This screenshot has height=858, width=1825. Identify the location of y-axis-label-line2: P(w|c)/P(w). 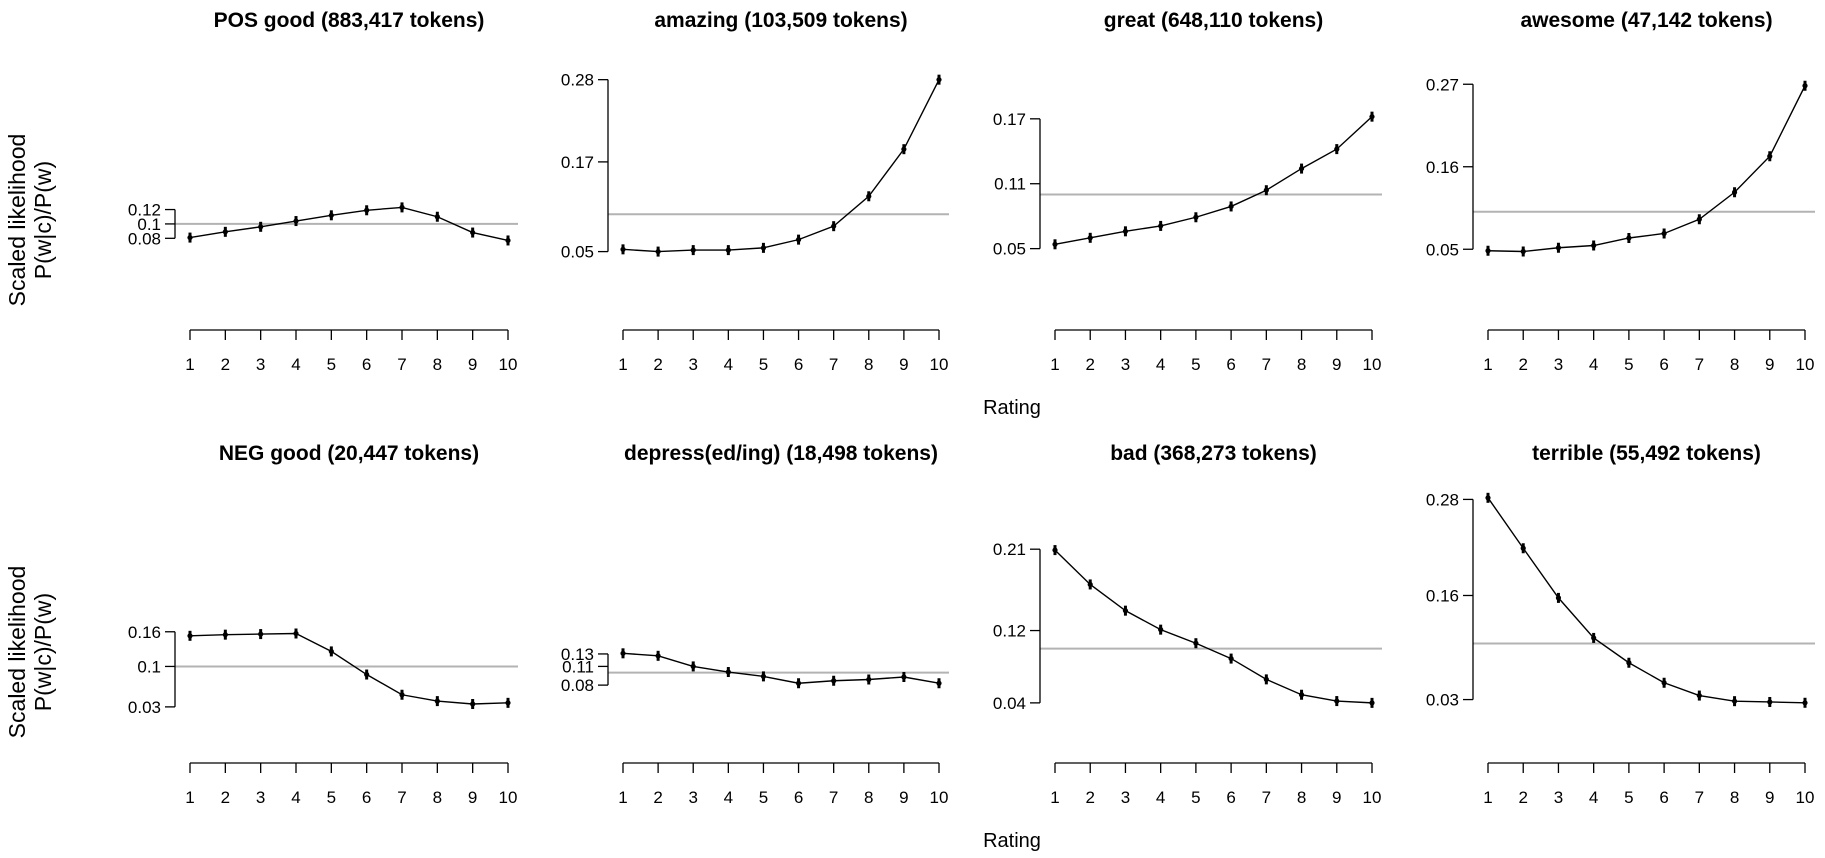
(43, 220).